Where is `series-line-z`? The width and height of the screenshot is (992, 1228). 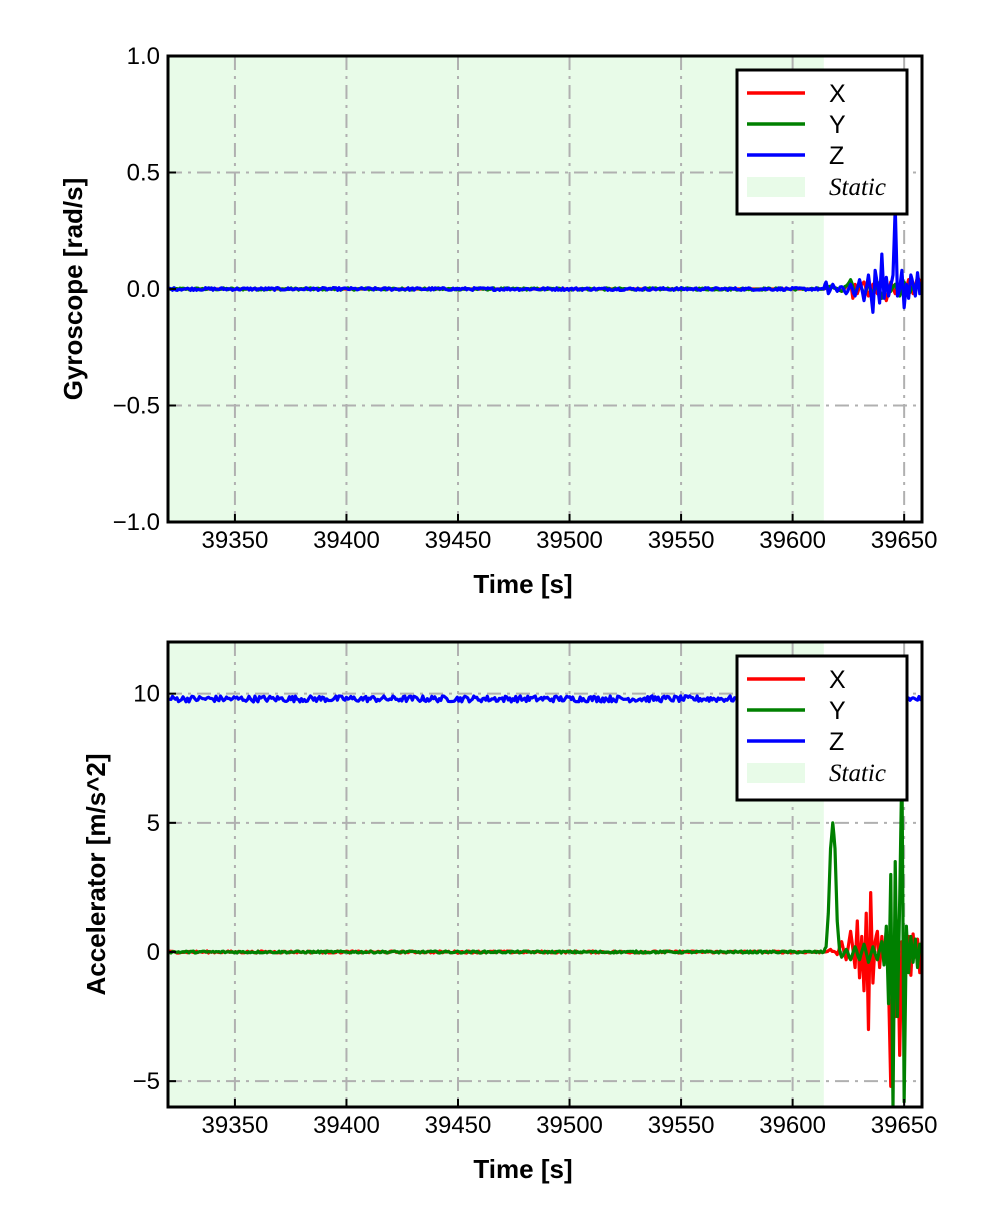 series-line-z is located at coordinates (545, 259).